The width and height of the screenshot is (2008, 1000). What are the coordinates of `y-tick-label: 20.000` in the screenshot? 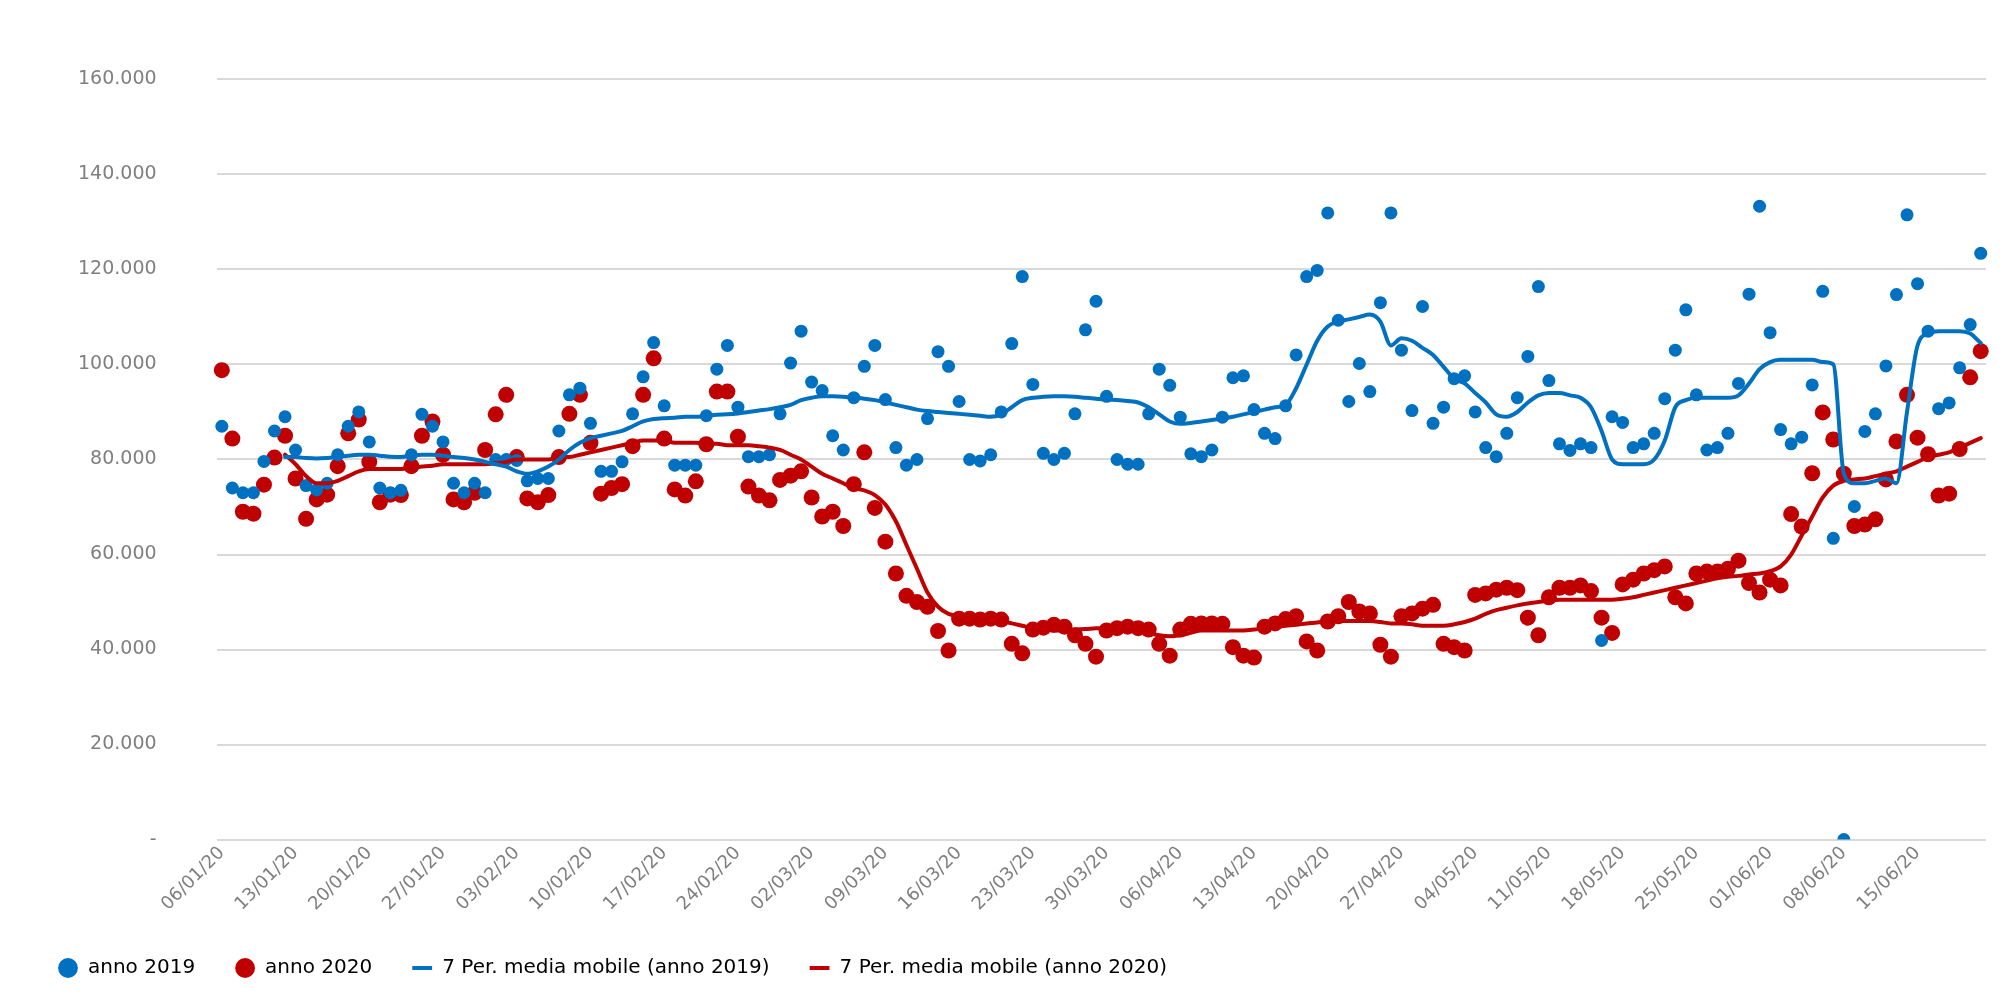 It's located at (123, 742).